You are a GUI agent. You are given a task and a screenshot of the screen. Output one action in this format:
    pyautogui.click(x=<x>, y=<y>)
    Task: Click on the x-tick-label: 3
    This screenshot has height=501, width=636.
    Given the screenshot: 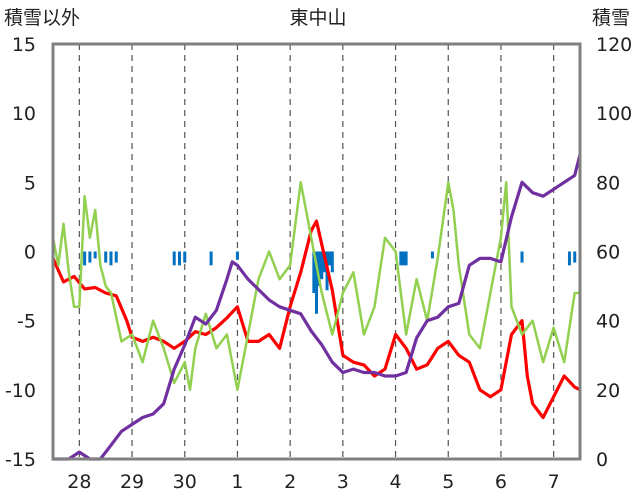 What is the action you would take?
    pyautogui.click(x=343, y=482)
    